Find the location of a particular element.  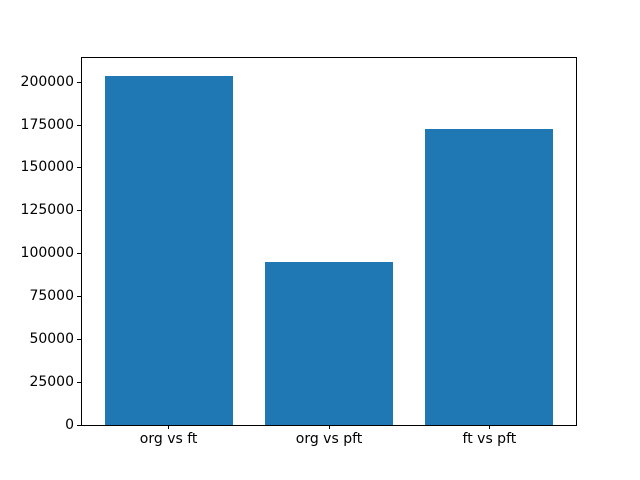

y-axis-tick-label: 125000 is located at coordinates (47, 210).